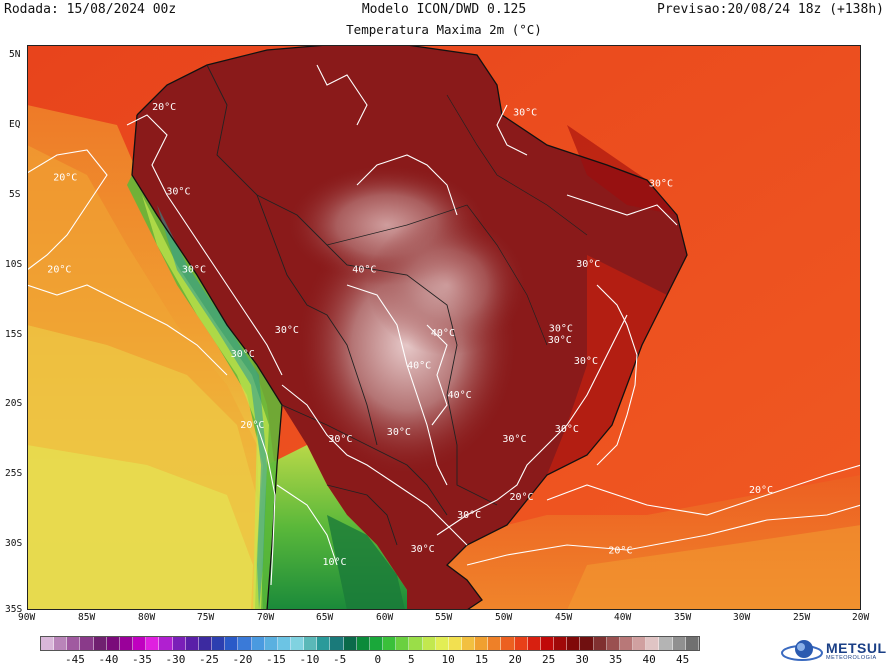 This screenshot has height=667, width=888. I want to click on metsul-logo-icon, so click(802, 650).